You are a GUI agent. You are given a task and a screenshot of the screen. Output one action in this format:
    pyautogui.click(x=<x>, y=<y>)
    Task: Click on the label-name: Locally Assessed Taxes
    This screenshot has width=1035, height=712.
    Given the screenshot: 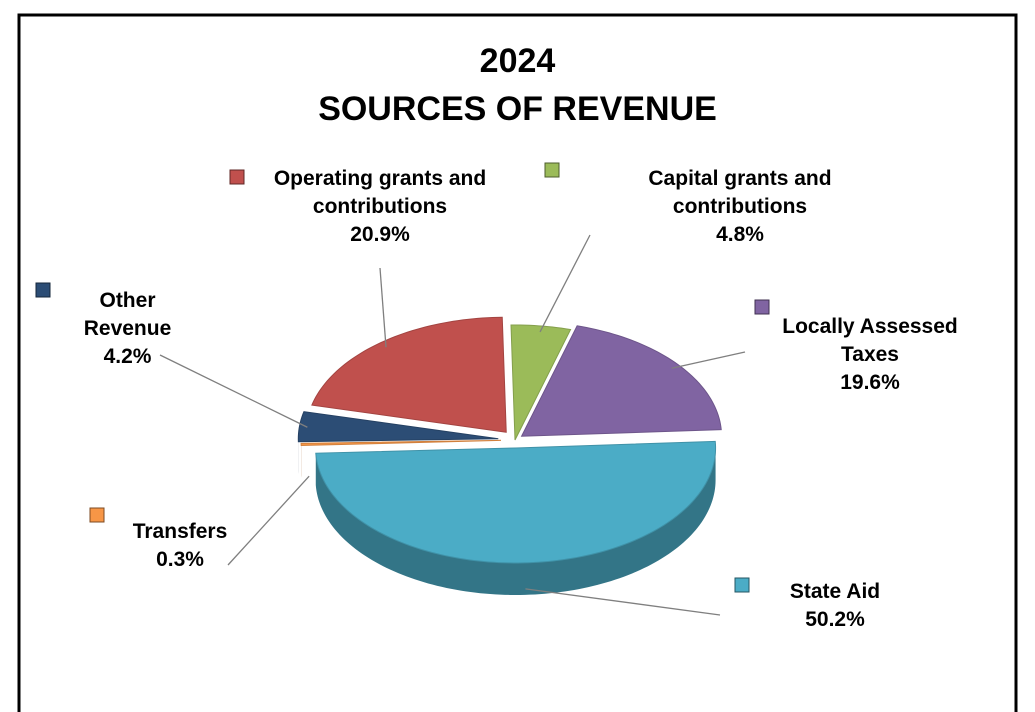 What is the action you would take?
    pyautogui.click(x=870, y=340)
    